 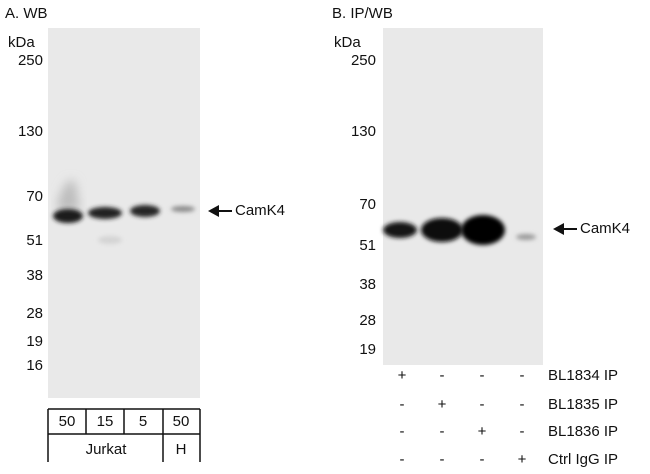 What do you see at coordinates (181, 449) in the screenshot?
I see `group-label: H` at bounding box center [181, 449].